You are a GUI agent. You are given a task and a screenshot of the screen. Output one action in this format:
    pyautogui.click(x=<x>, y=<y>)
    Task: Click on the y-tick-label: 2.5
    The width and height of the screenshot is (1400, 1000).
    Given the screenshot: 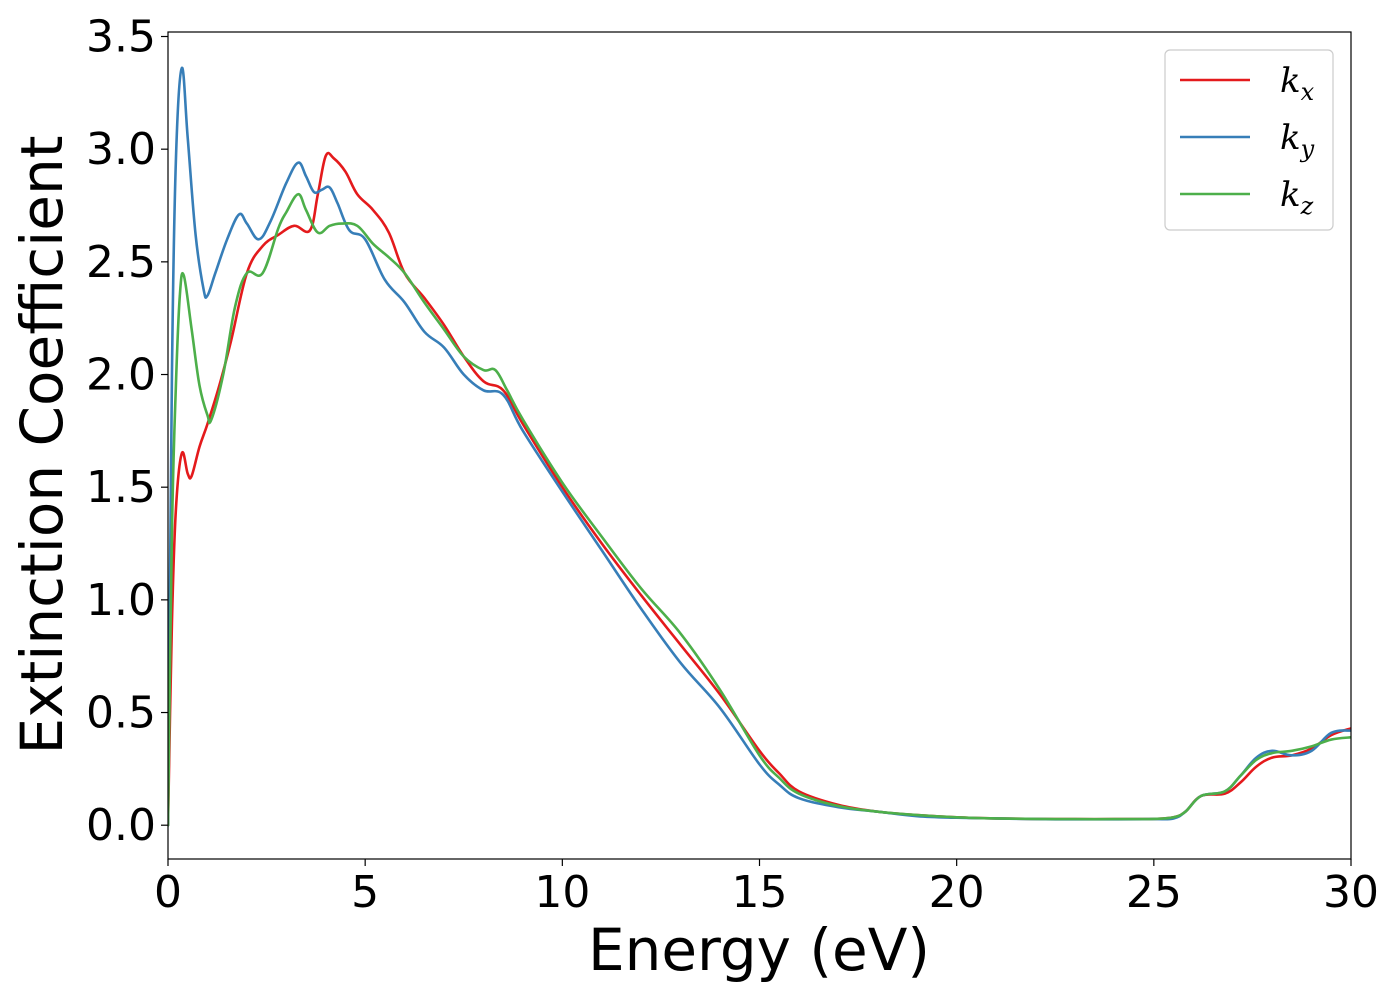 What is the action you would take?
    pyautogui.click(x=121, y=262)
    